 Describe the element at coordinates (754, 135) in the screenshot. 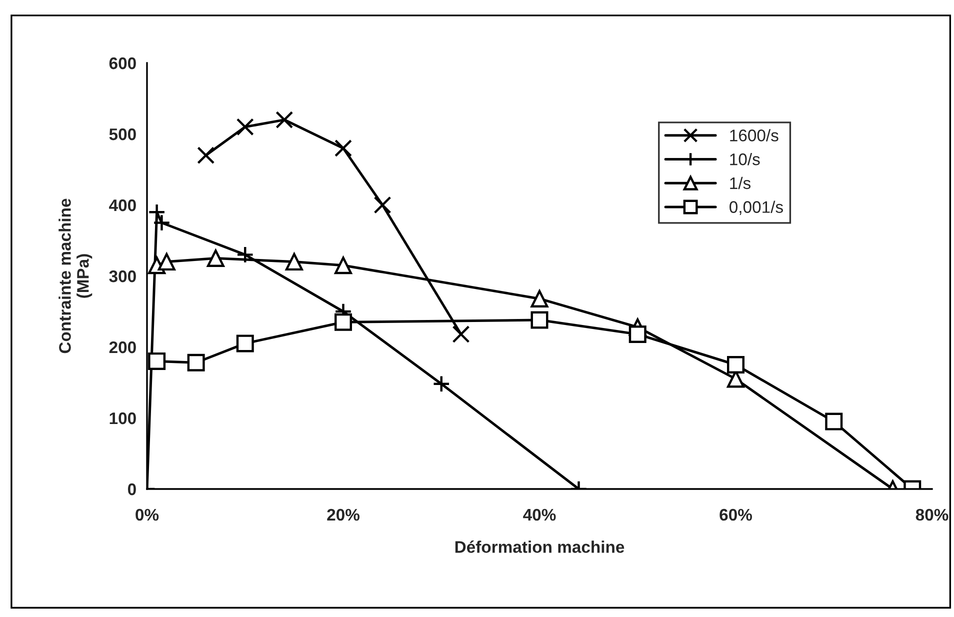

I see `legend-label: 1600/s` at that location.